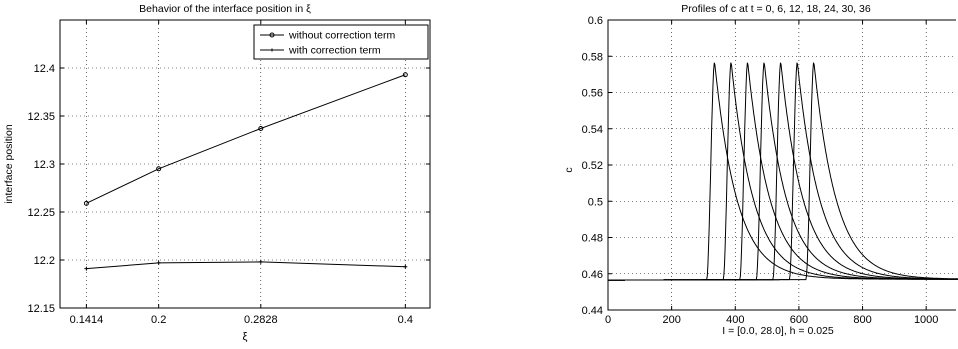 The height and width of the screenshot is (349, 958). What do you see at coordinates (9, 164) in the screenshot?
I see `y-axis-label: interface position` at bounding box center [9, 164].